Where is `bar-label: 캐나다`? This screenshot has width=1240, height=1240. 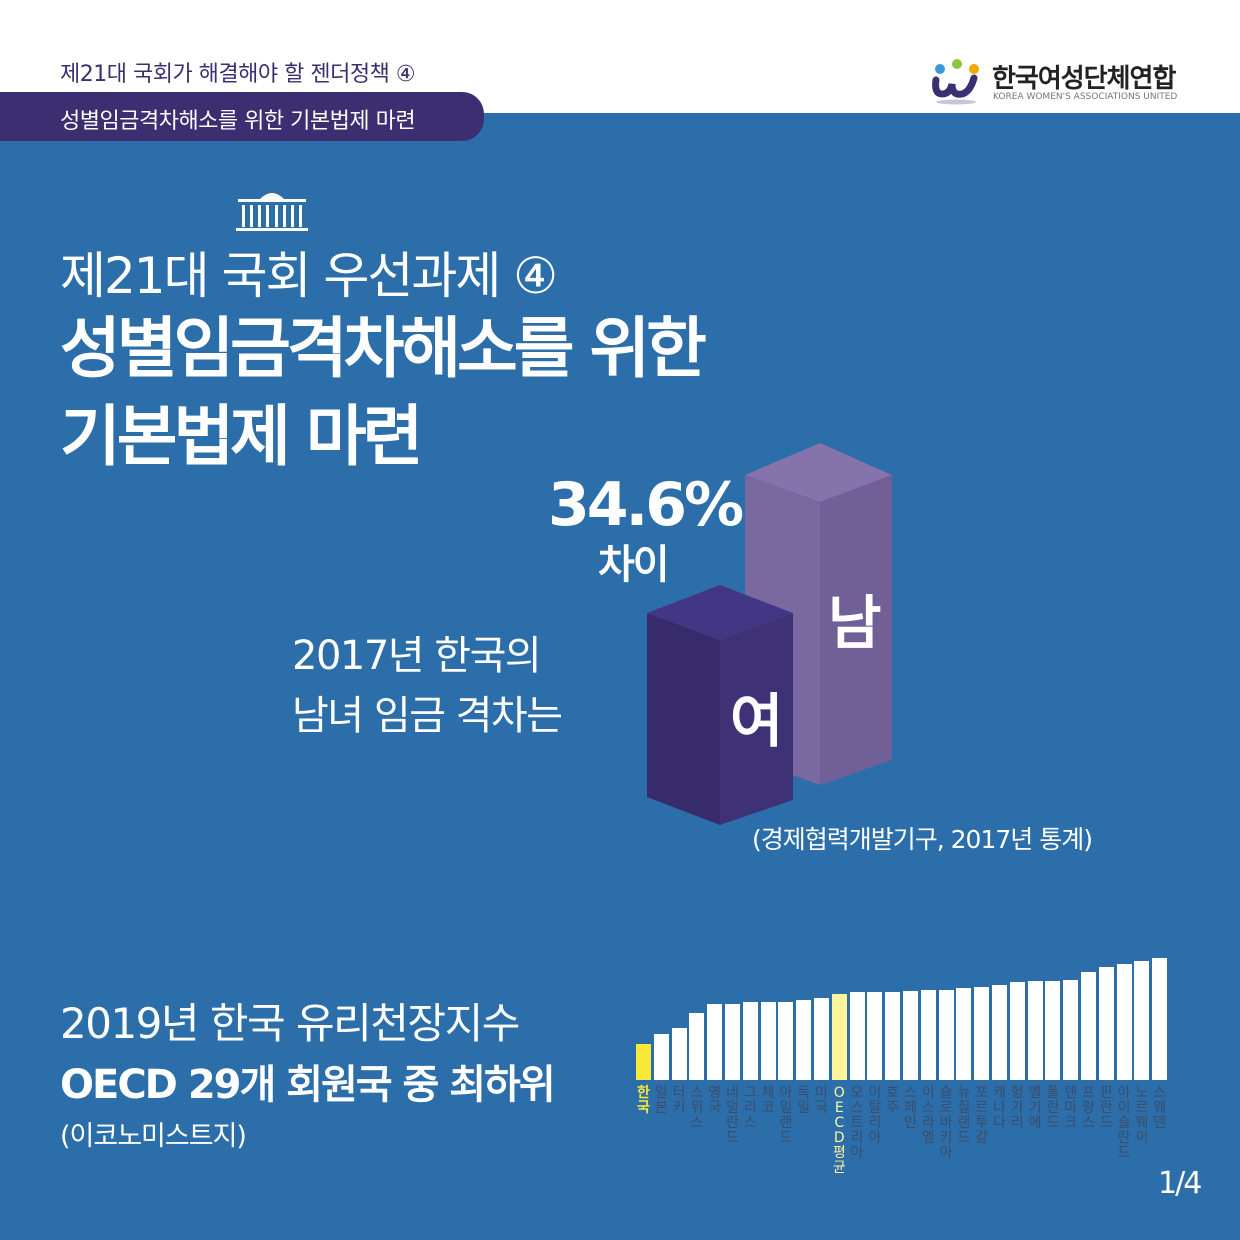 bar-label: 캐나다 is located at coordinates (999, 1108).